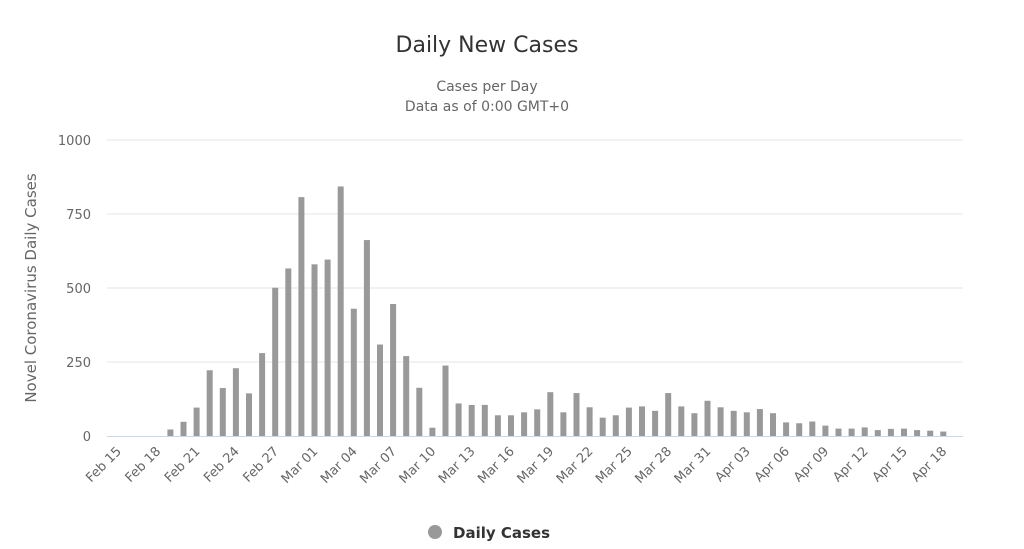 The image size is (1024, 549). I want to click on x-tick-label: Mar 10, so click(418, 465).